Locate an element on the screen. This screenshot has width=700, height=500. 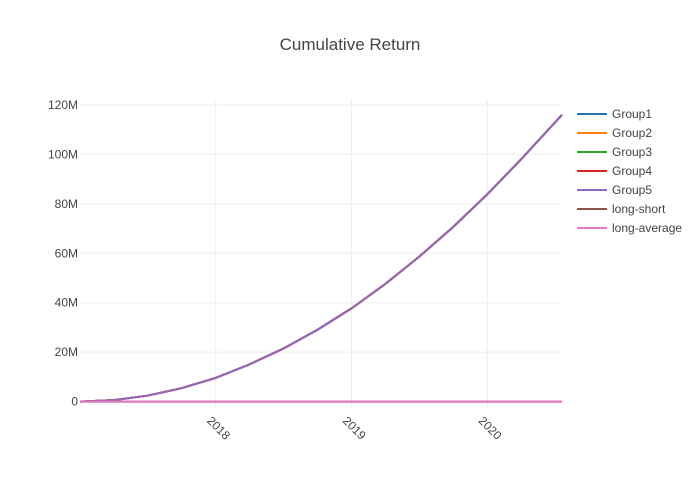
y-axis-ticks: 0 20M 40M 60M 80M 100M 120M is located at coordinates (63, 253).